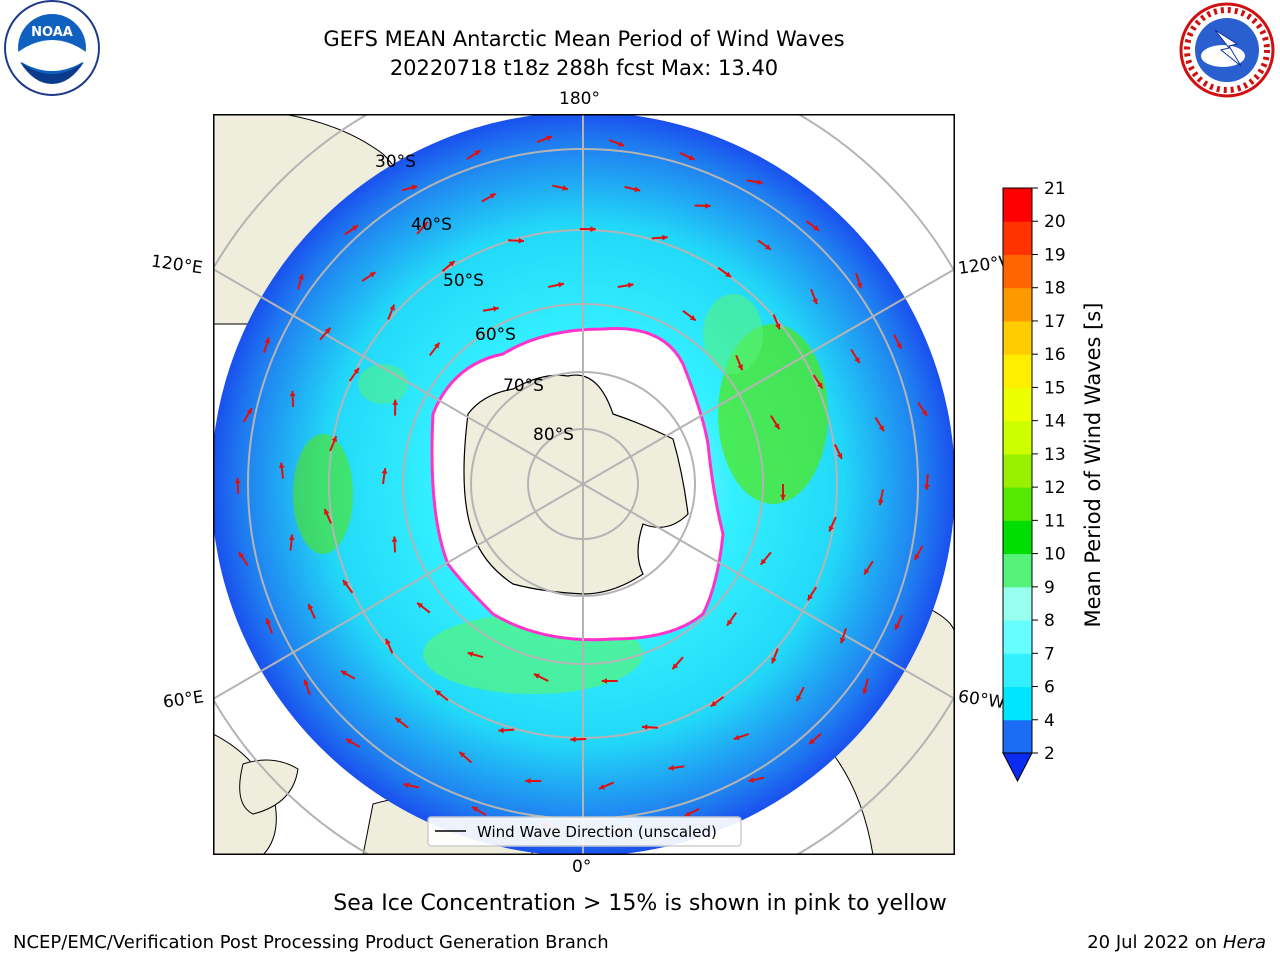 This screenshot has height=960, width=1280. What do you see at coordinates (553, 435) in the screenshot?
I see `lat-label-80s: 80°S` at bounding box center [553, 435].